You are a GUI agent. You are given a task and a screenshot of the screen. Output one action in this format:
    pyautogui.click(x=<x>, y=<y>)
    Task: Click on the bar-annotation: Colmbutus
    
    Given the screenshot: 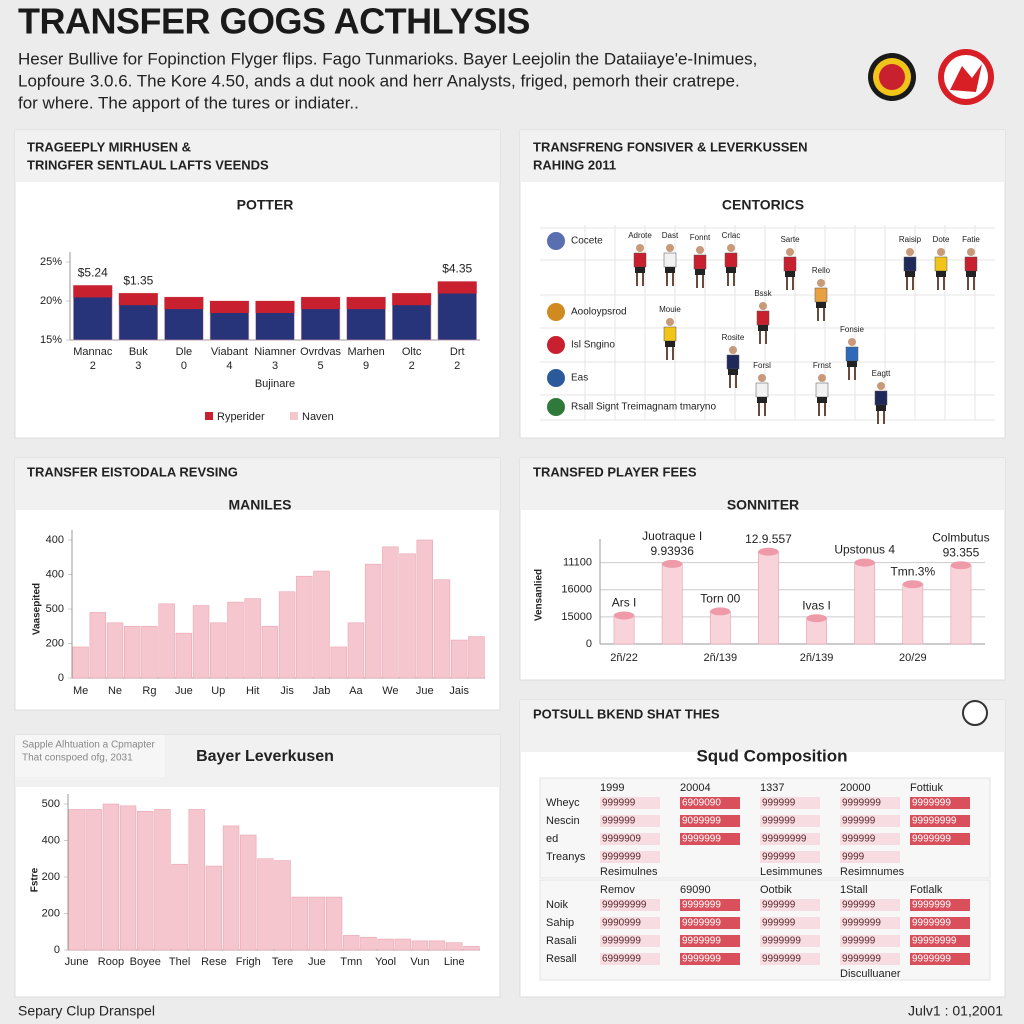 What is the action you would take?
    pyautogui.click(x=960, y=537)
    